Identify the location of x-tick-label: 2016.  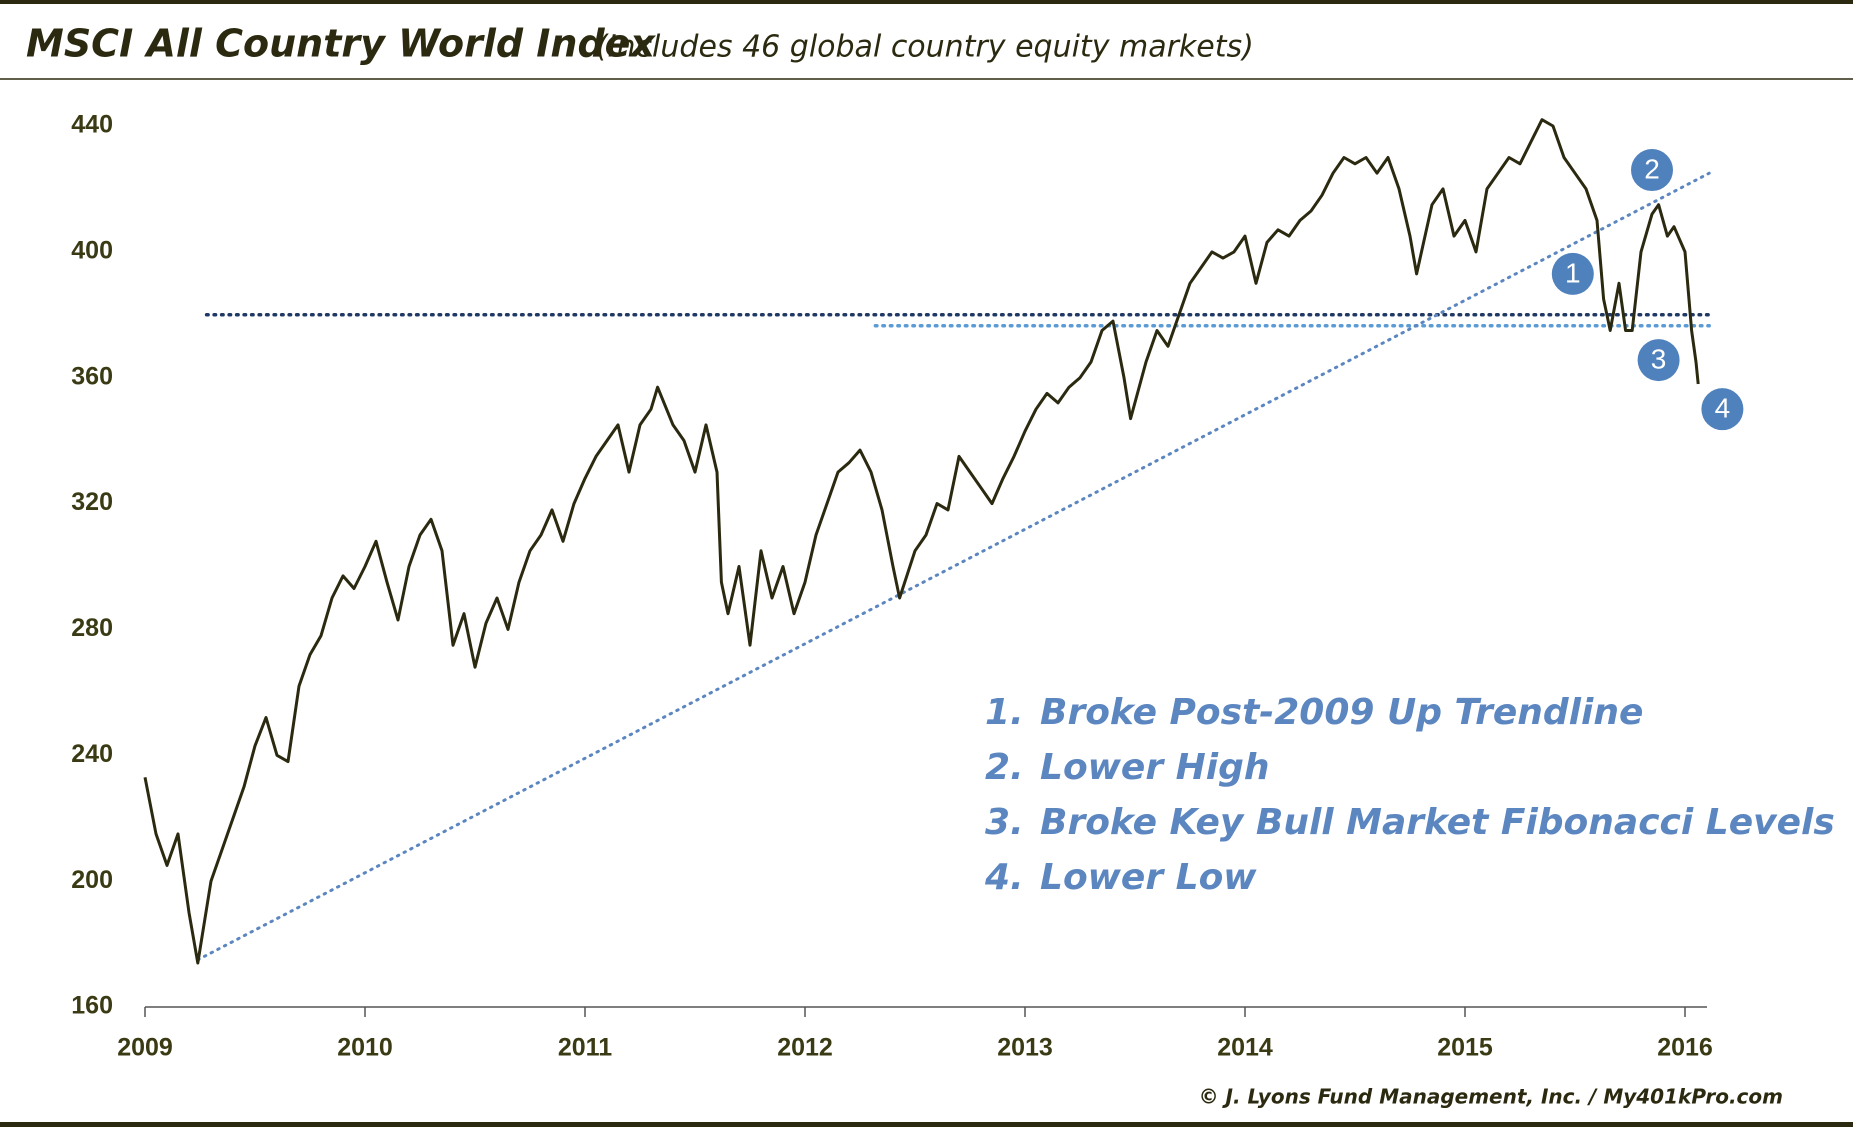
(1685, 1048).